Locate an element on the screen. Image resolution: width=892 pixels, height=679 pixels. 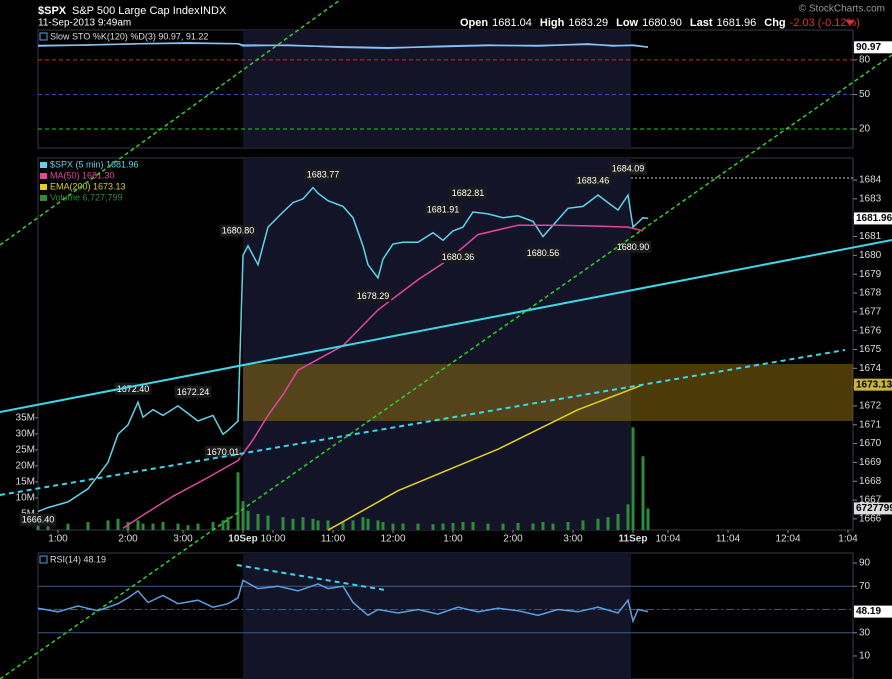
legend-label: $SPX (5 min) 1681.96 is located at coordinates (94, 164).